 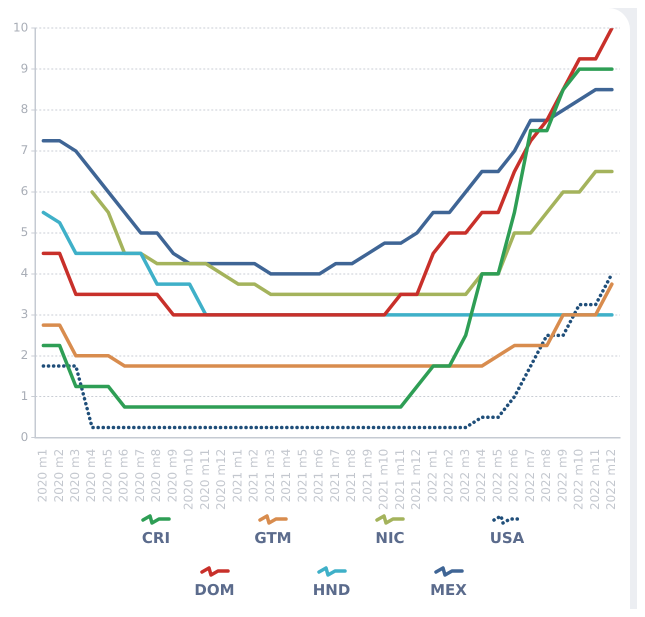 What do you see at coordinates (449, 475) in the screenshot?
I see `x-tick-label: 2022 m2` at bounding box center [449, 475].